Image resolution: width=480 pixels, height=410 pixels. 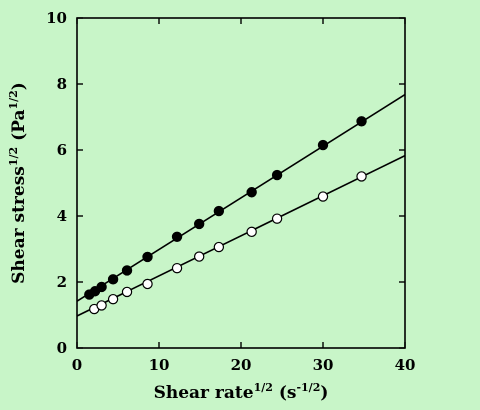 I want to click on x-tick-label: 10, so click(x=159, y=365).